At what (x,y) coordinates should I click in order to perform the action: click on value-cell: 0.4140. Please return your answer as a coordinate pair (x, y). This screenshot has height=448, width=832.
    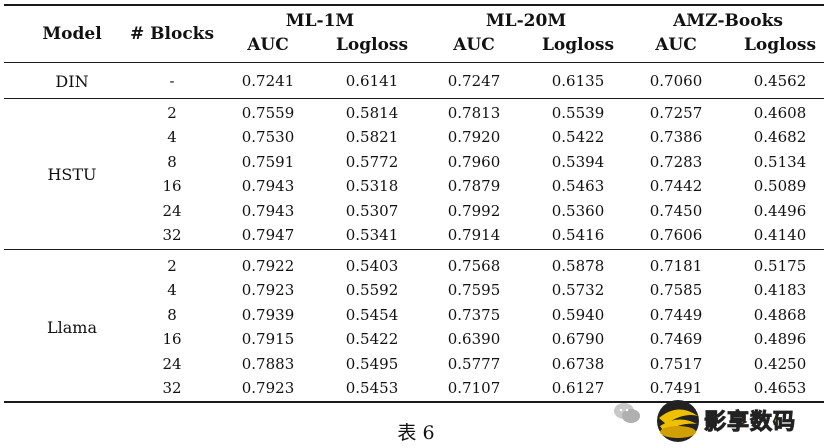
    Looking at the image, I should click on (780, 235).